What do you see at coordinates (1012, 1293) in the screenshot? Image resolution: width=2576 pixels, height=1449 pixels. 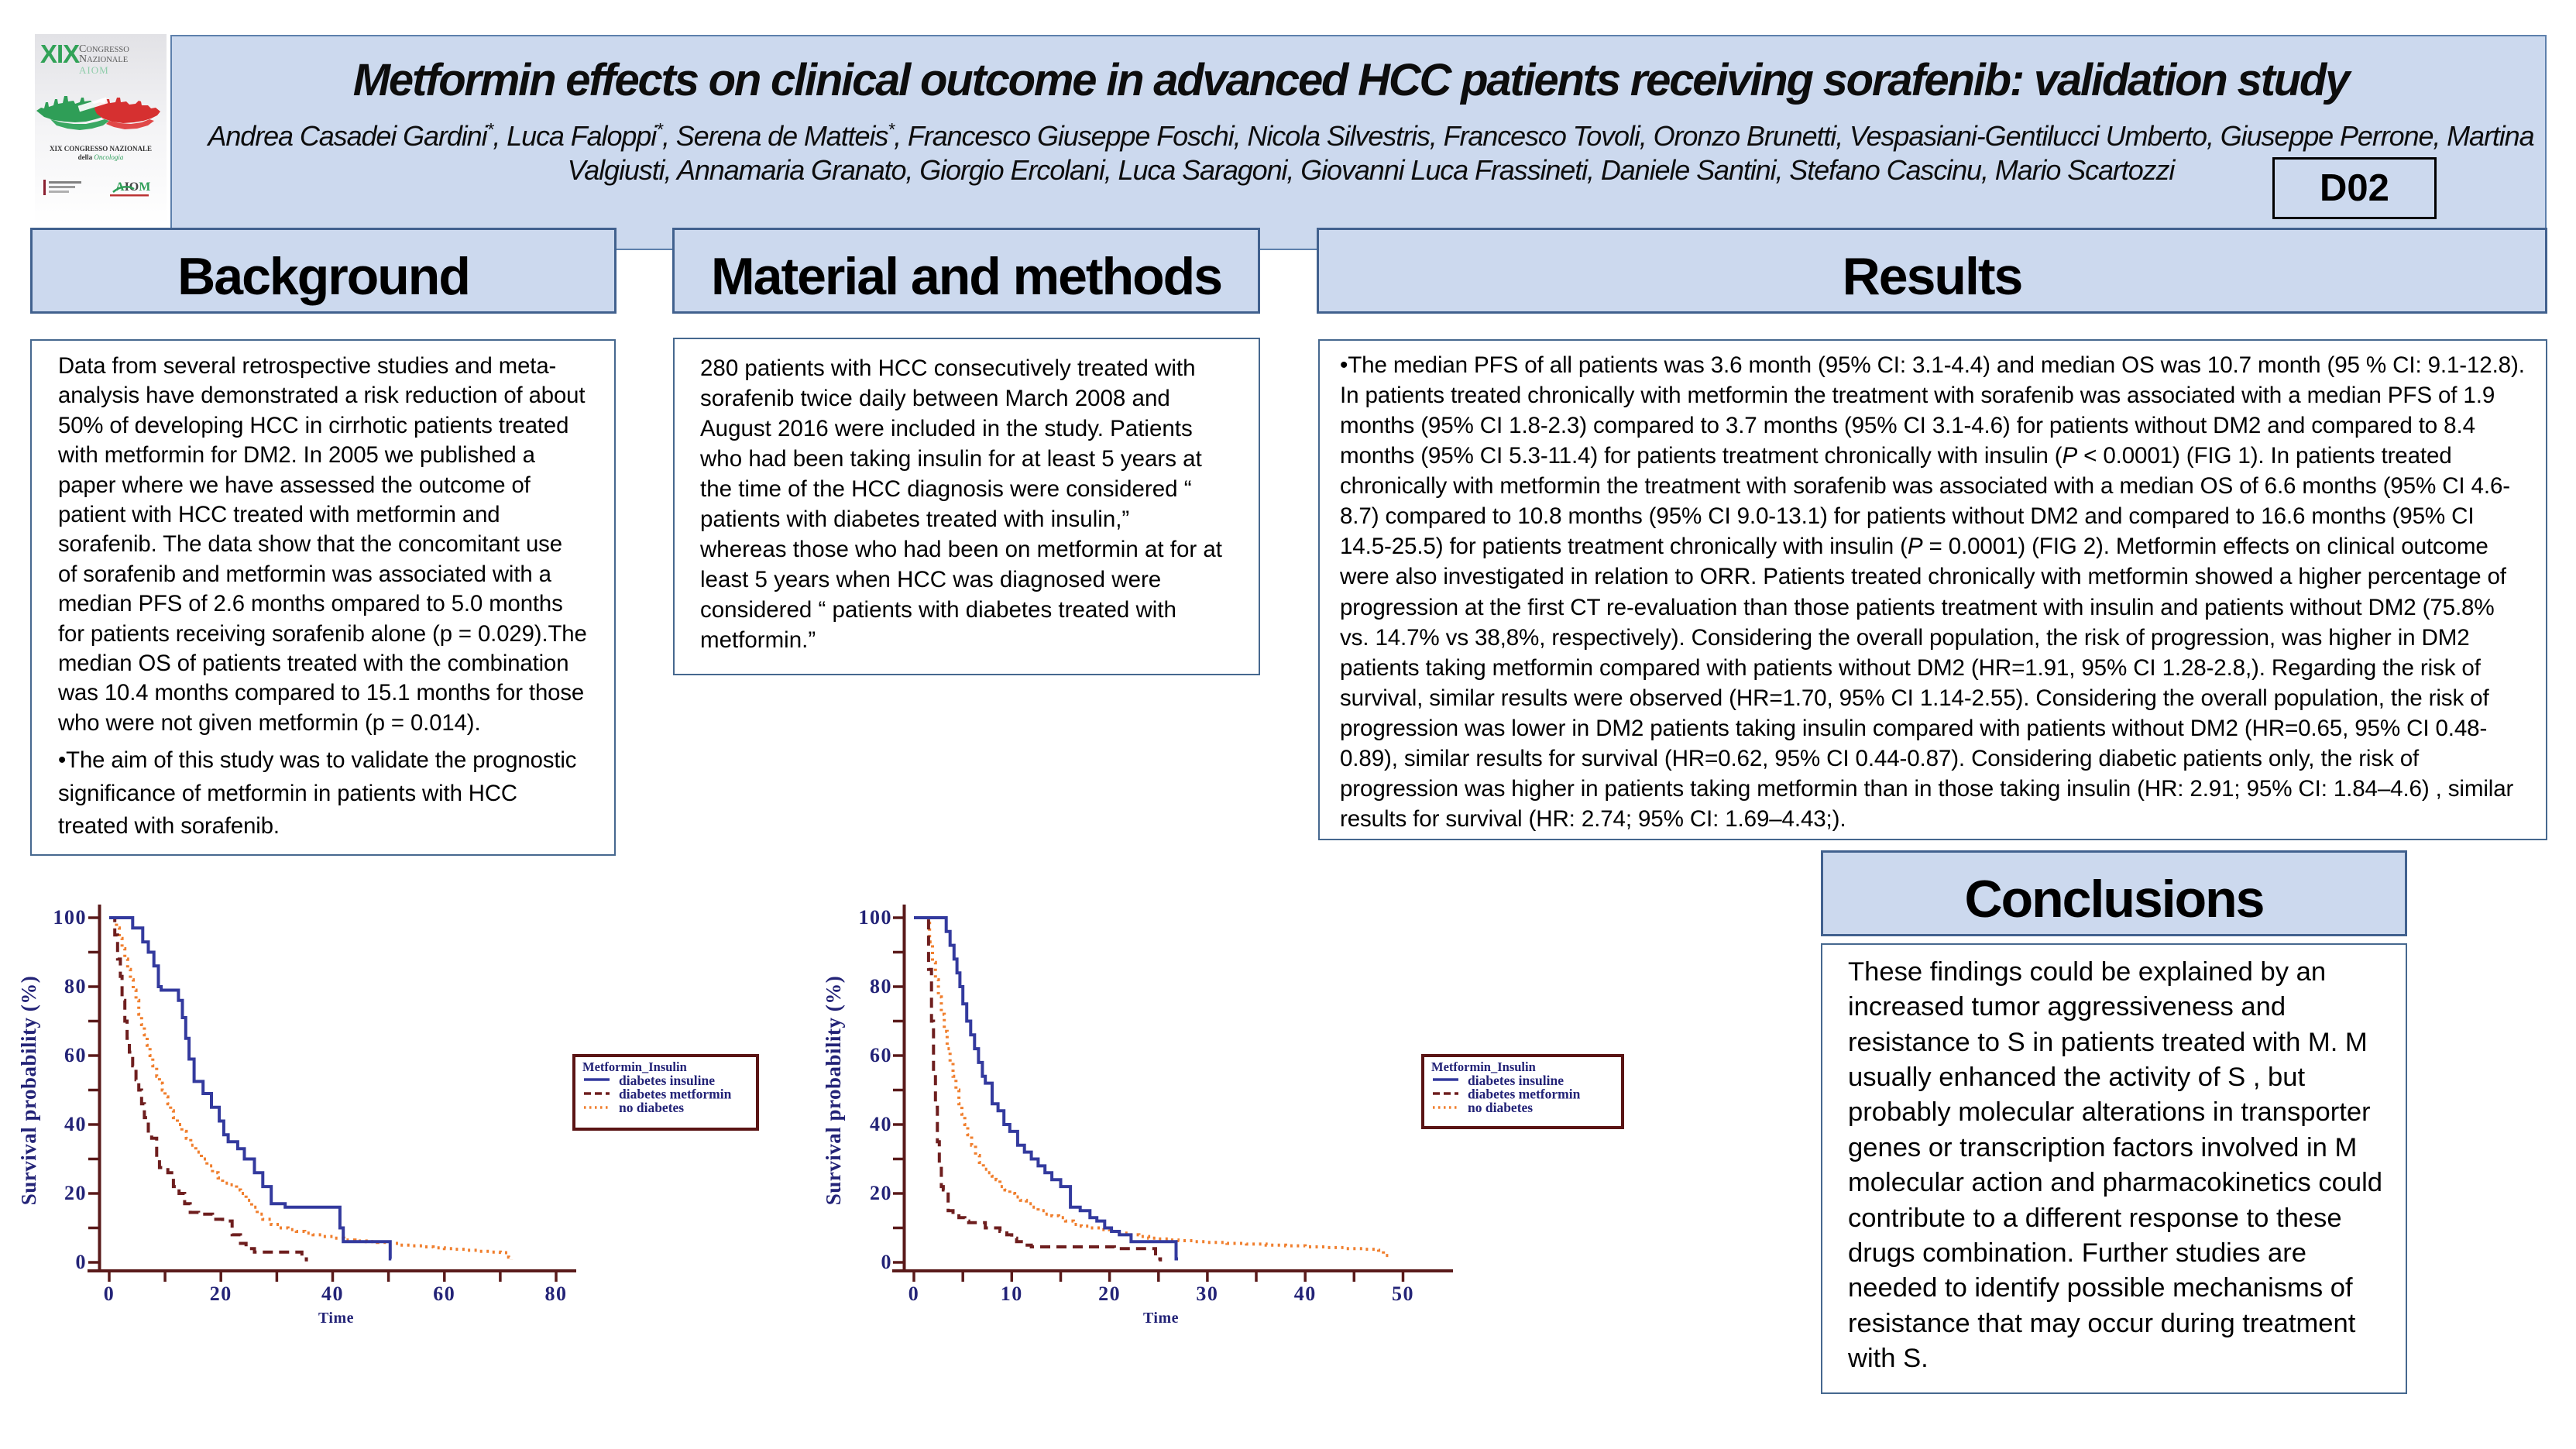 I see `svg-text: 10` at bounding box center [1012, 1293].